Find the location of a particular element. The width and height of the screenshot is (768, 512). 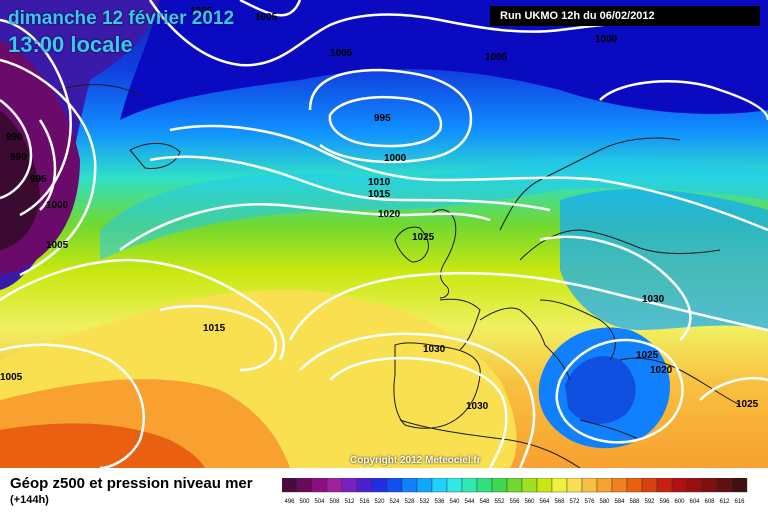

scale-tick-label: 532 is located at coordinates (424, 502).